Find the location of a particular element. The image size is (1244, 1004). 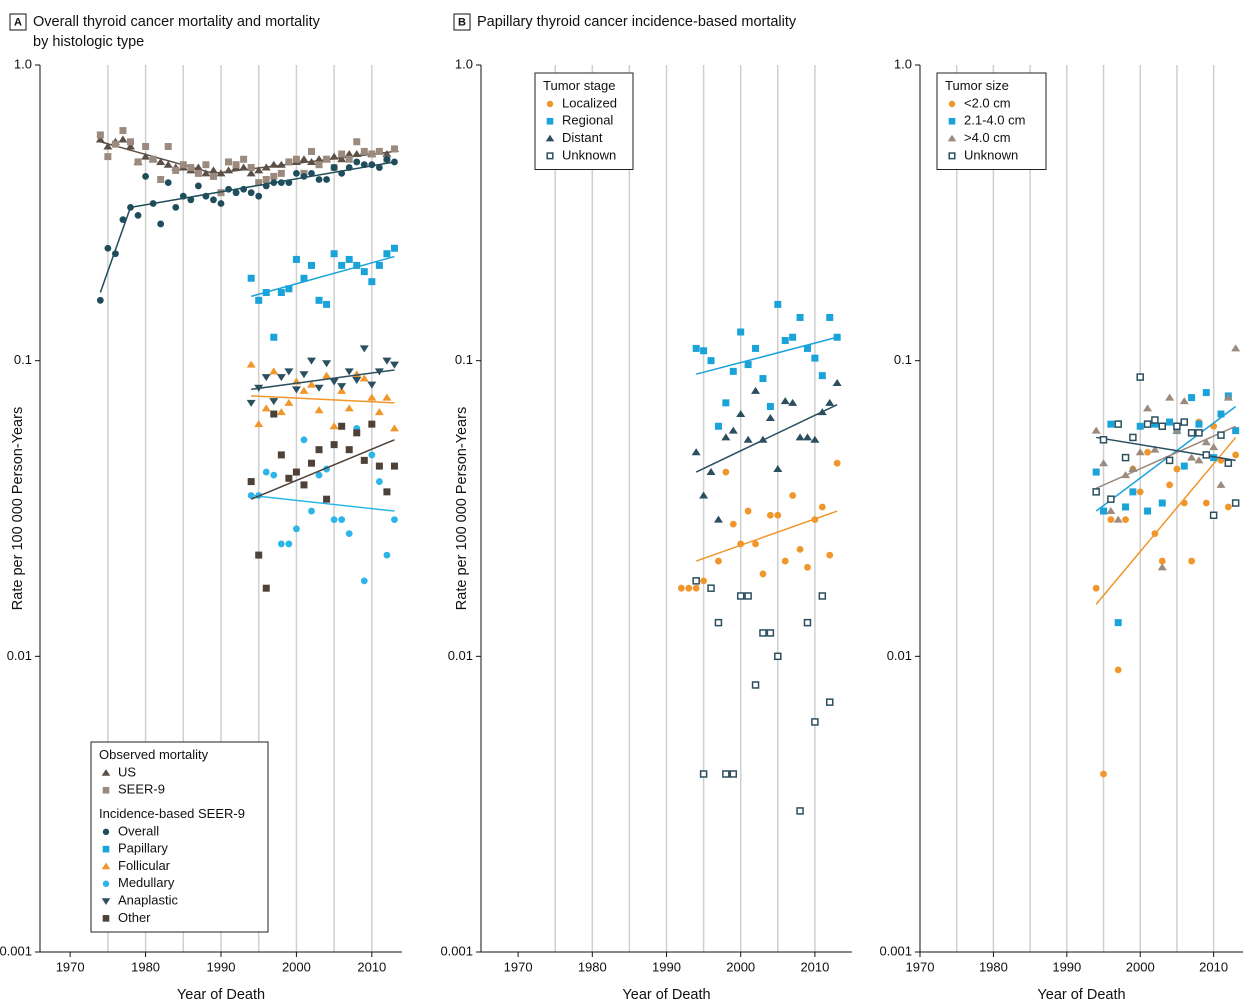

y-tick-label: 1.0 is located at coordinates (903, 63).